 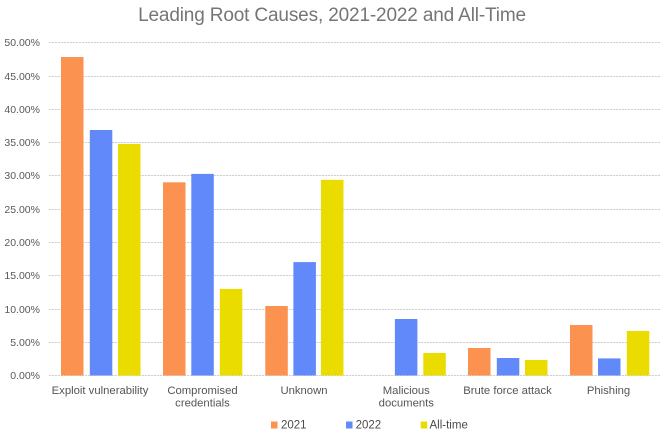 What do you see at coordinates (449, 426) in the screenshot?
I see `svg-text: All-time` at bounding box center [449, 426].